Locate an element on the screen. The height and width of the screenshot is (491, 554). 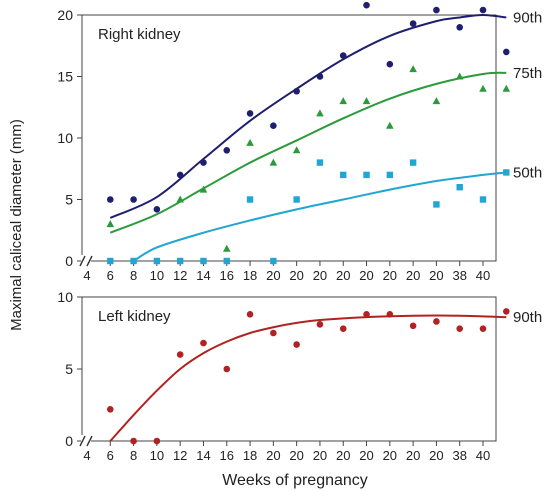
x-tick-label: 4 is located at coordinates (86, 455).